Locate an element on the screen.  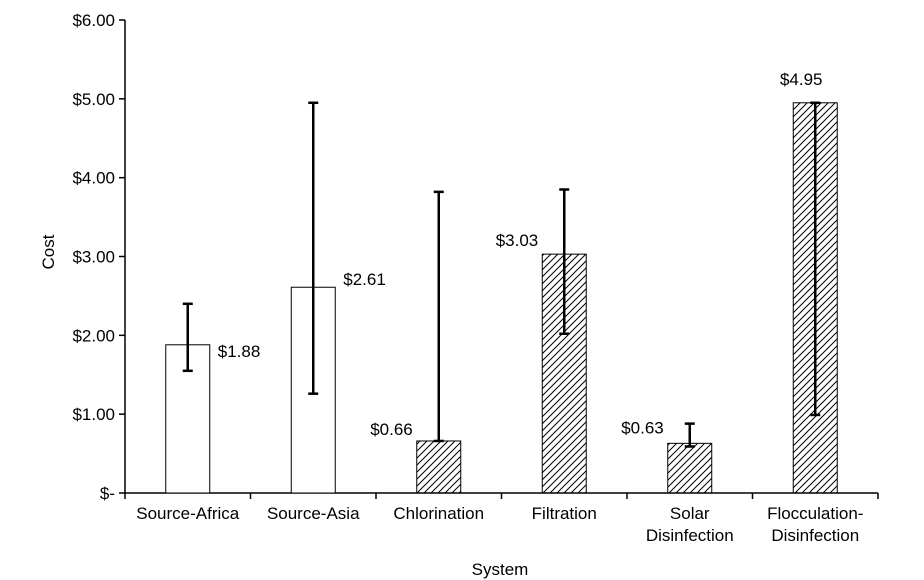
x-tick-label: Chlorination is located at coordinates (438, 513).